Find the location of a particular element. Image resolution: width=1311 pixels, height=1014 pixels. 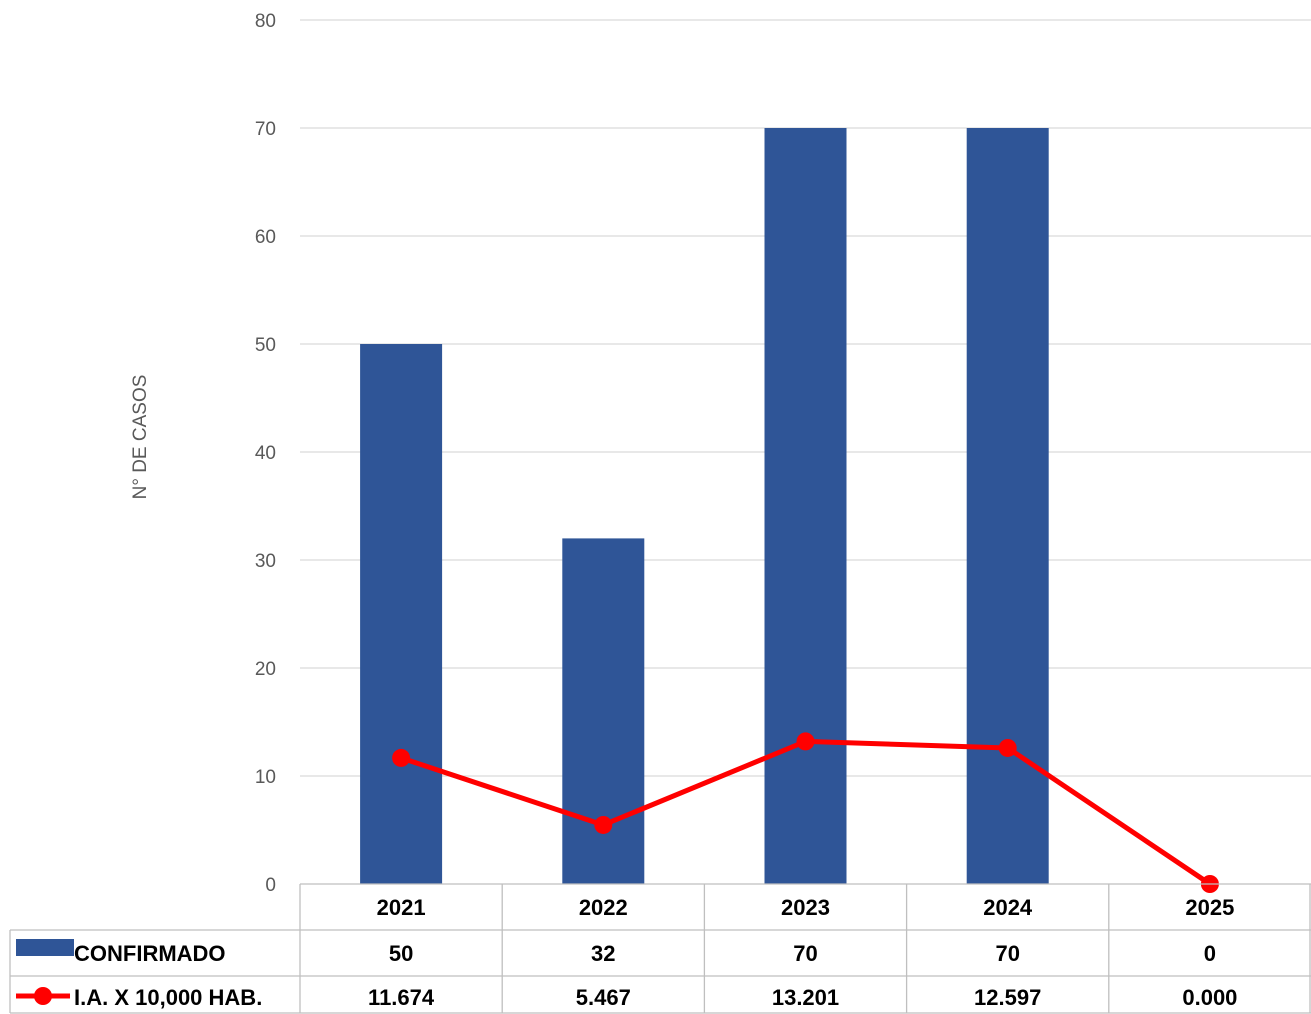

legend-label-ia: I.A. X 10,000 HAB. is located at coordinates (168, 997).